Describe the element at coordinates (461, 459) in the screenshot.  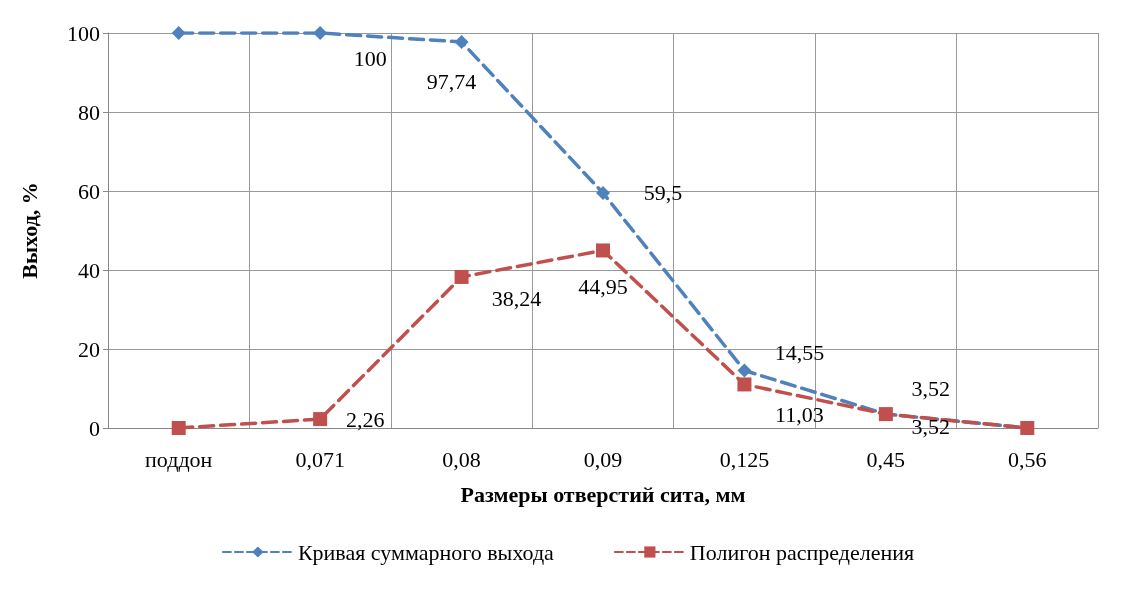
I see `x-tick-label: 0,08` at that location.